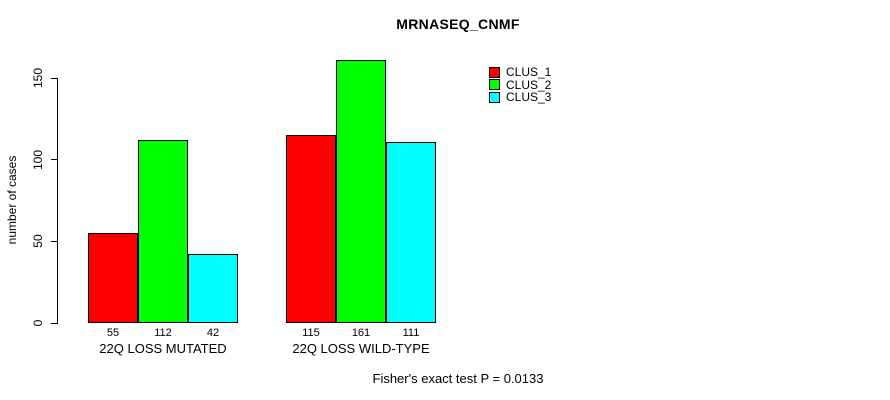 The height and width of the screenshot is (400, 890). I want to click on y-axis-line, so click(57, 201).